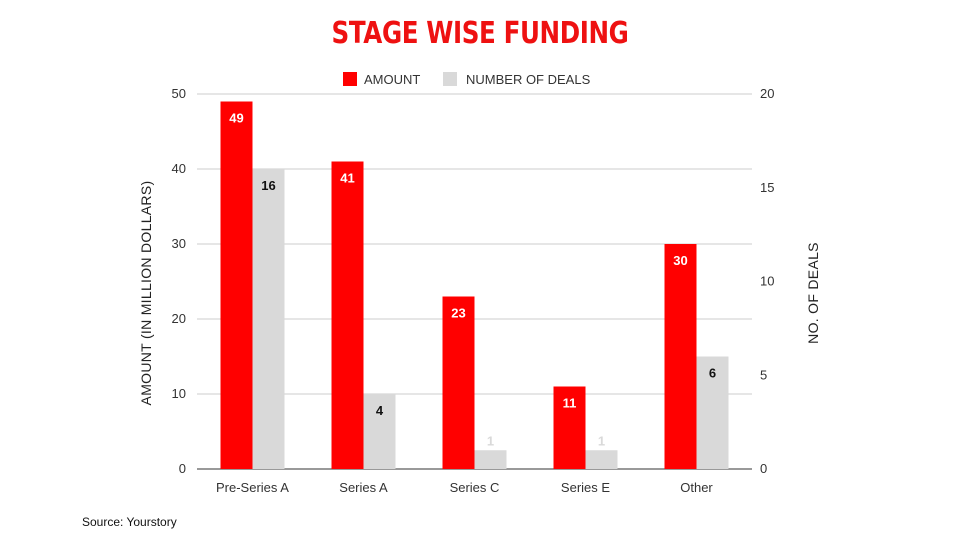  Describe the element at coordinates (696, 487) in the screenshot. I see `category-label: Other` at that location.